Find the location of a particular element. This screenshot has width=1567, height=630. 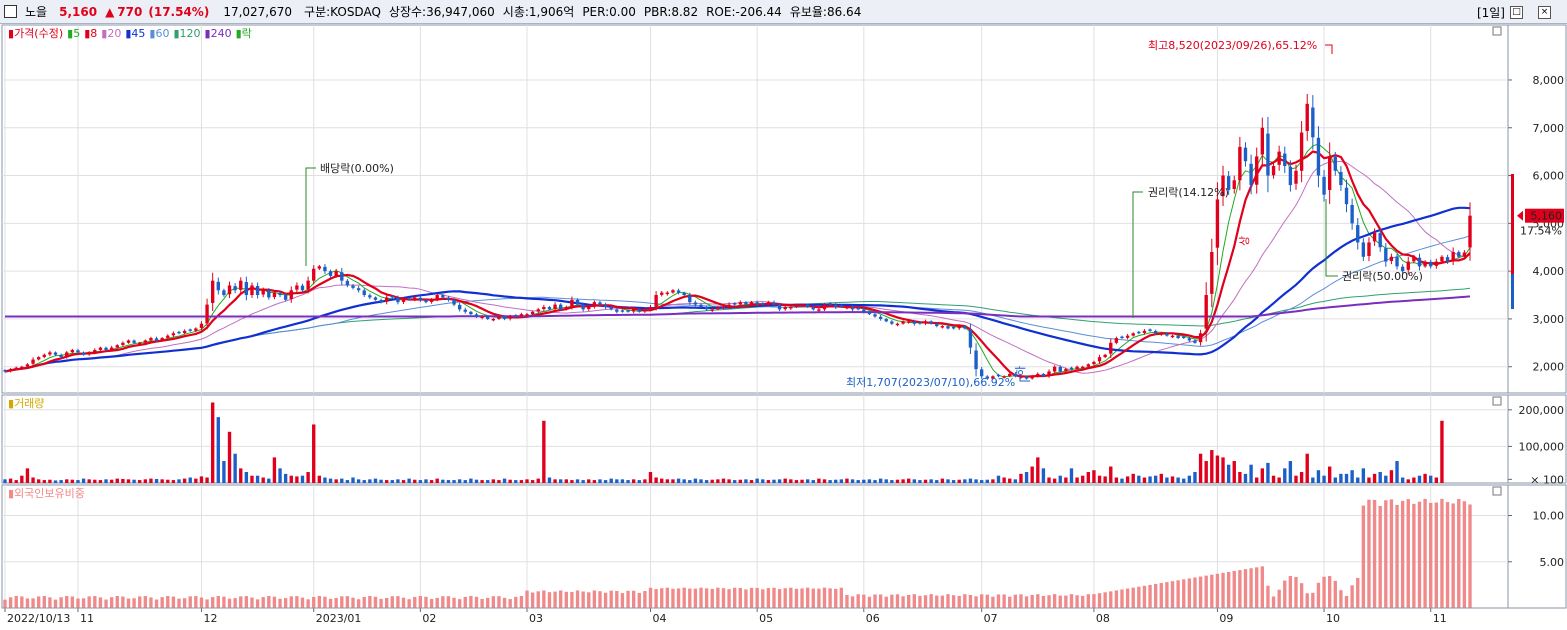

y-tick-label: 8,000 is located at coordinates (1549, 80).